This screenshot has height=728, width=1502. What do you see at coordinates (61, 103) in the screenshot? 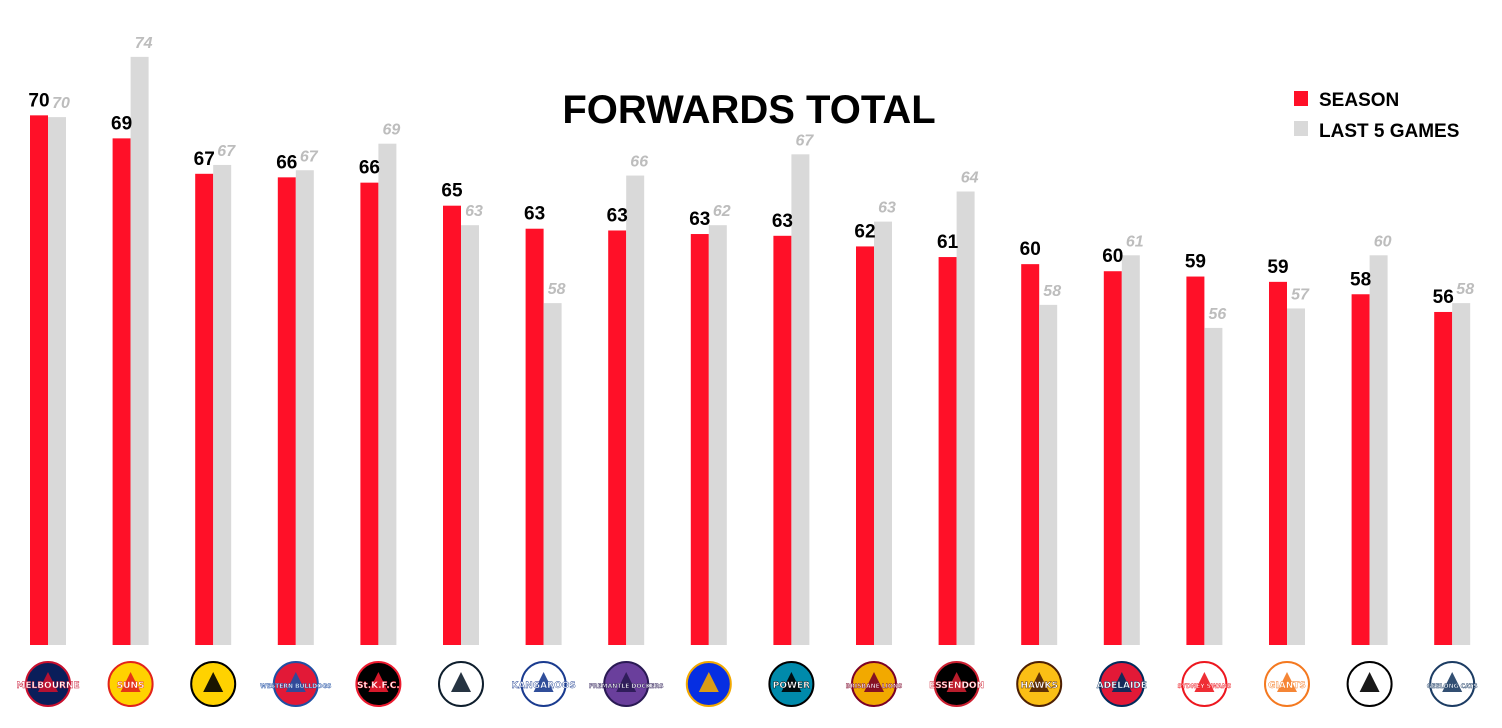
I see `label-last5-melbourne: 70` at bounding box center [61, 103].